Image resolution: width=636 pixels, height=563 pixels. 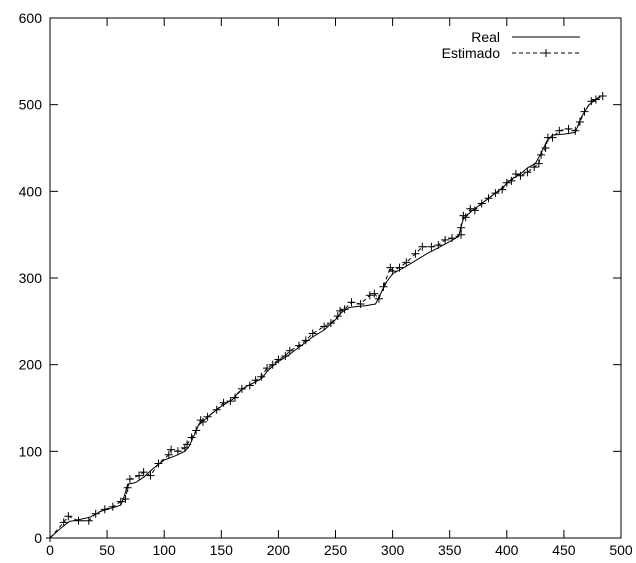 I want to click on x-tick-label: 250, so click(x=336, y=550).